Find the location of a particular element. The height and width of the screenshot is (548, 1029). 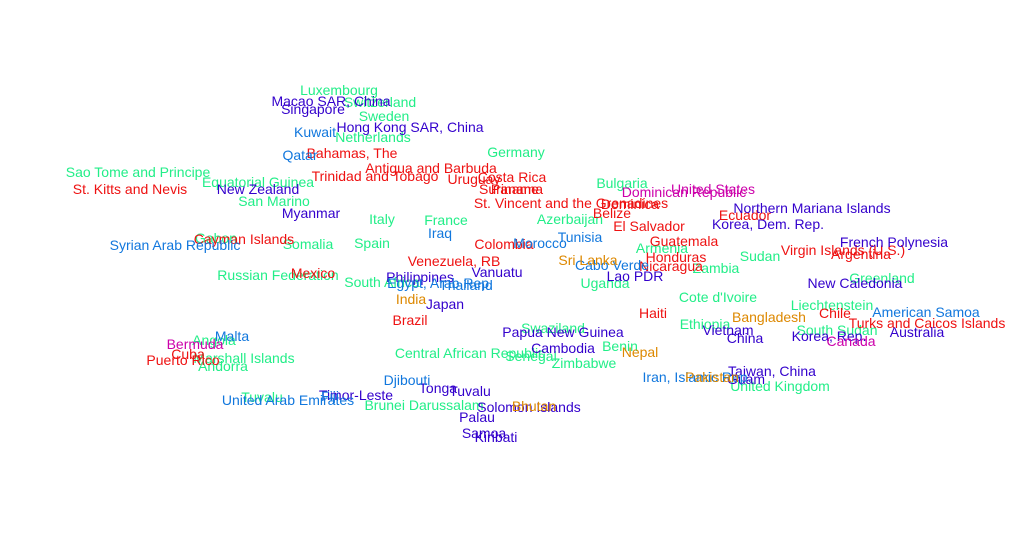

country-label-bangladesh: Bangladesh is located at coordinates (769, 317).